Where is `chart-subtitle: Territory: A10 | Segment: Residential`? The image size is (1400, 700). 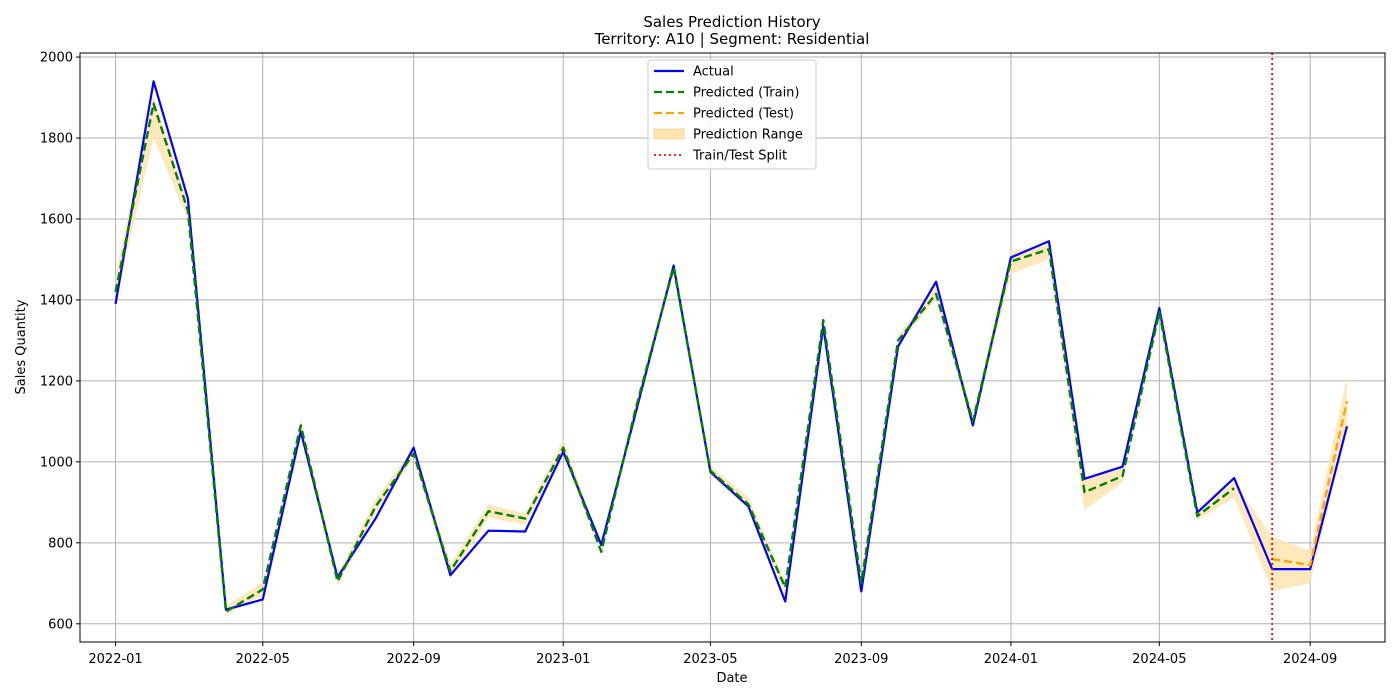
chart-subtitle: Territory: A10 | Segment: Residential is located at coordinates (732, 39).